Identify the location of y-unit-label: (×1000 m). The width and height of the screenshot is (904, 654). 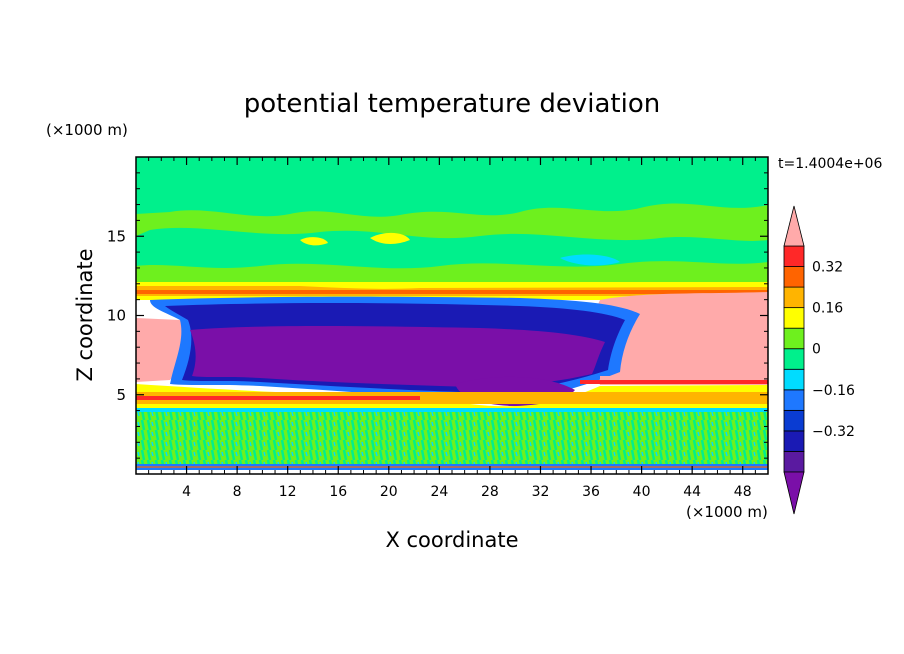
(87, 130).